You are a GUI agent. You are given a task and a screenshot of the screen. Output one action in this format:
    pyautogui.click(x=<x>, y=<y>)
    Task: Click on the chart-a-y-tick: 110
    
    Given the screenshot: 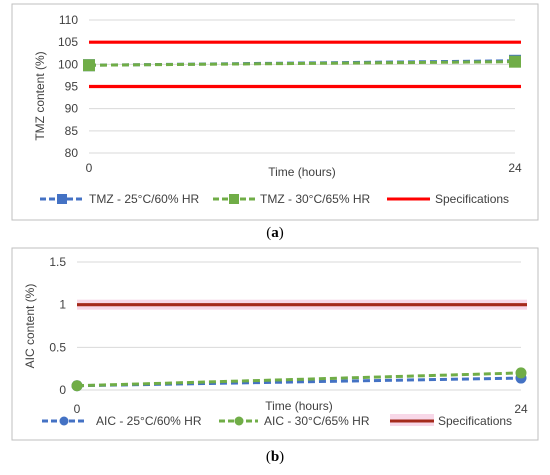 What is the action you would take?
    pyautogui.click(x=68, y=20)
    